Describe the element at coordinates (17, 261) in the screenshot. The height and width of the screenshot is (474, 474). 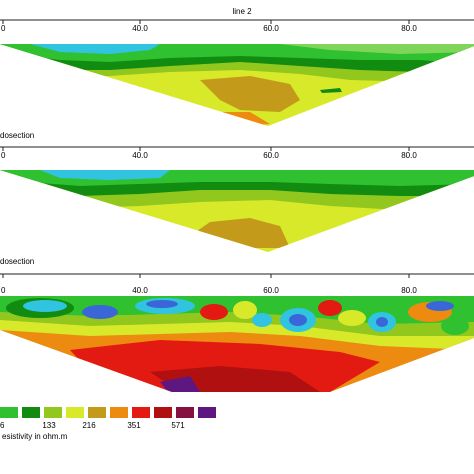
I see `panel-2-label: dosection` at that location.